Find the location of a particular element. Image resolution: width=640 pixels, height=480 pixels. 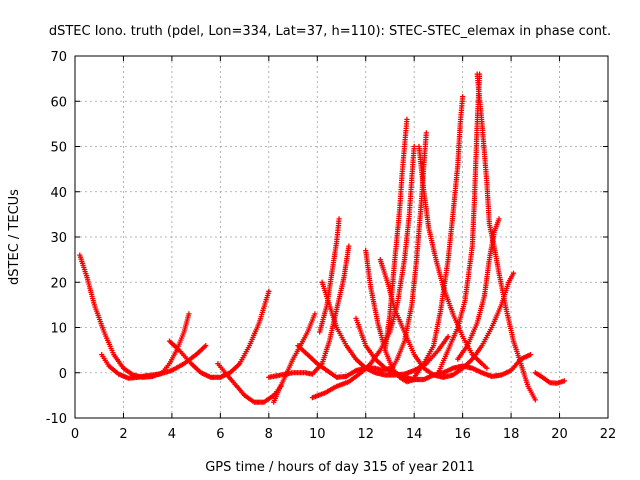

series-arc21 is located at coordinates (549, 378).